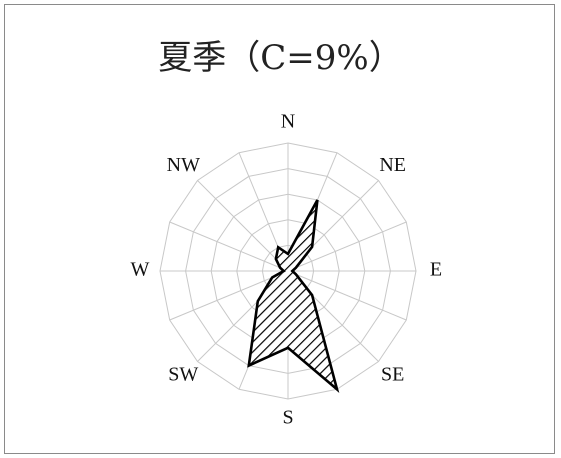  Describe the element at coordinates (347, 246) in the screenshot. I see `grid-spoke-ene` at that location.